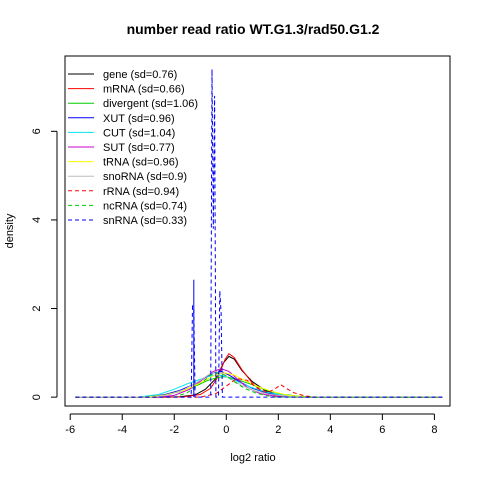 This screenshot has height=480, width=480. Describe the element at coordinates (139, 148) in the screenshot. I see `legend-label-sut: SUT (sd=0.77)` at that location.